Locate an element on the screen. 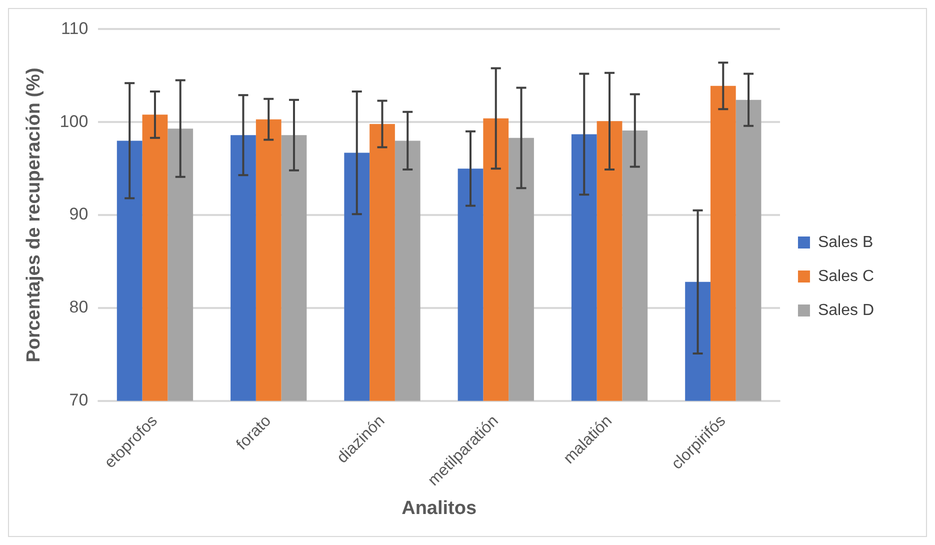 The width and height of the screenshot is (935, 545). y-tick-label: 110 is located at coordinates (74, 28).